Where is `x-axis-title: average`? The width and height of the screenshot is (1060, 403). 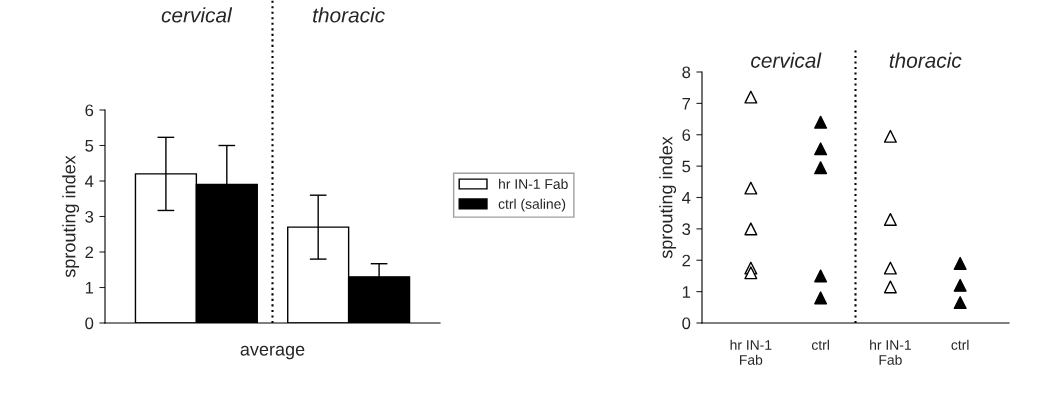
x-axis-title: average is located at coordinates (272, 352).